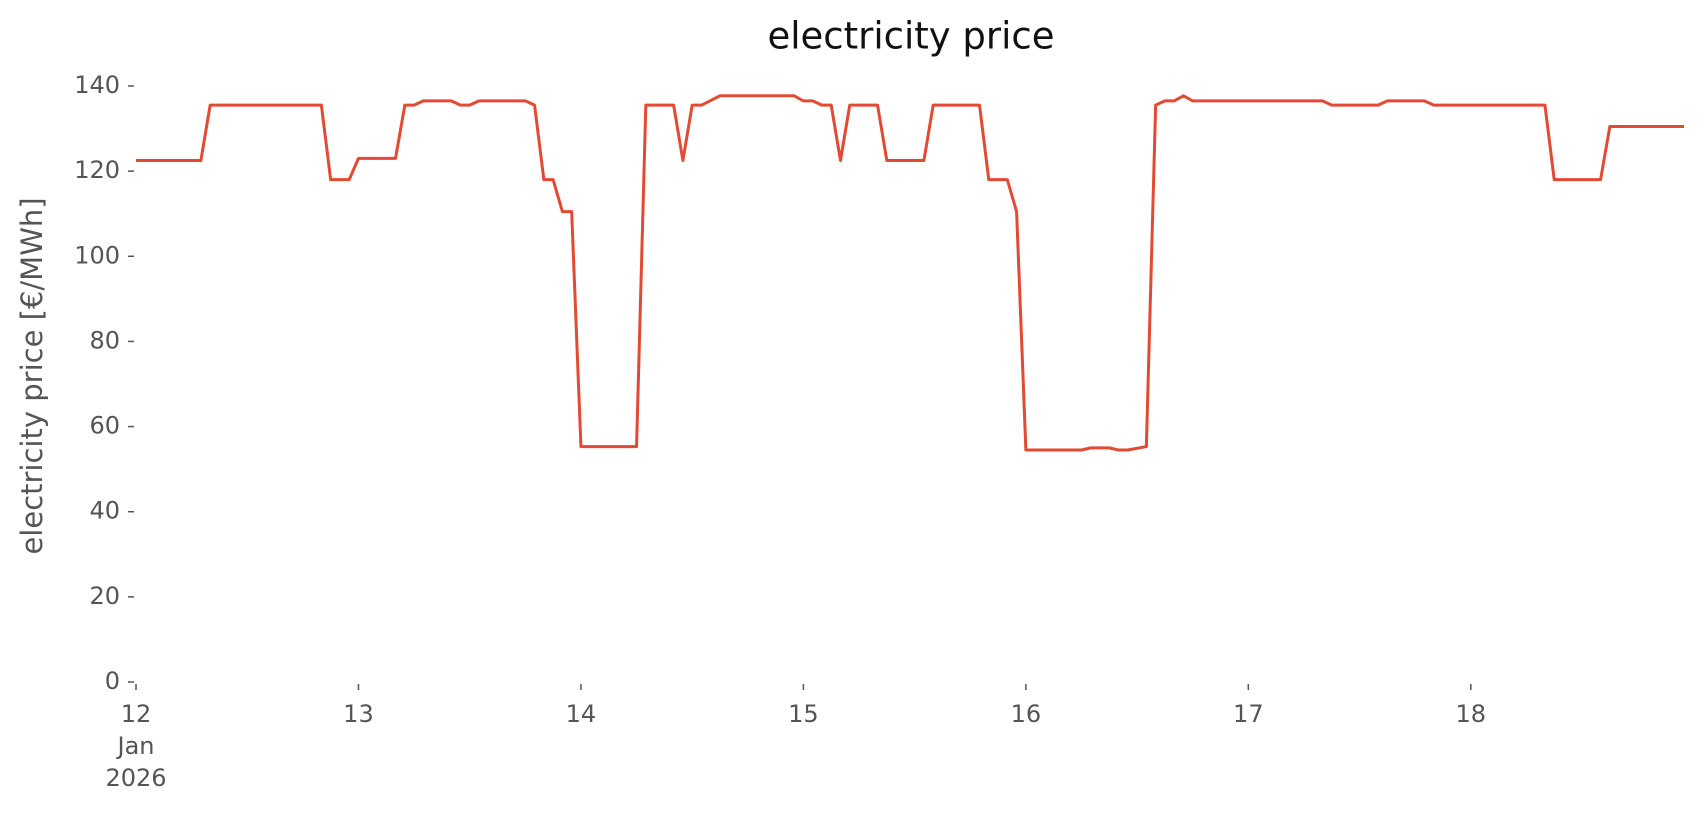 The width and height of the screenshot is (1706, 815). I want to click on y-tick-label: 20, so click(104, 596).